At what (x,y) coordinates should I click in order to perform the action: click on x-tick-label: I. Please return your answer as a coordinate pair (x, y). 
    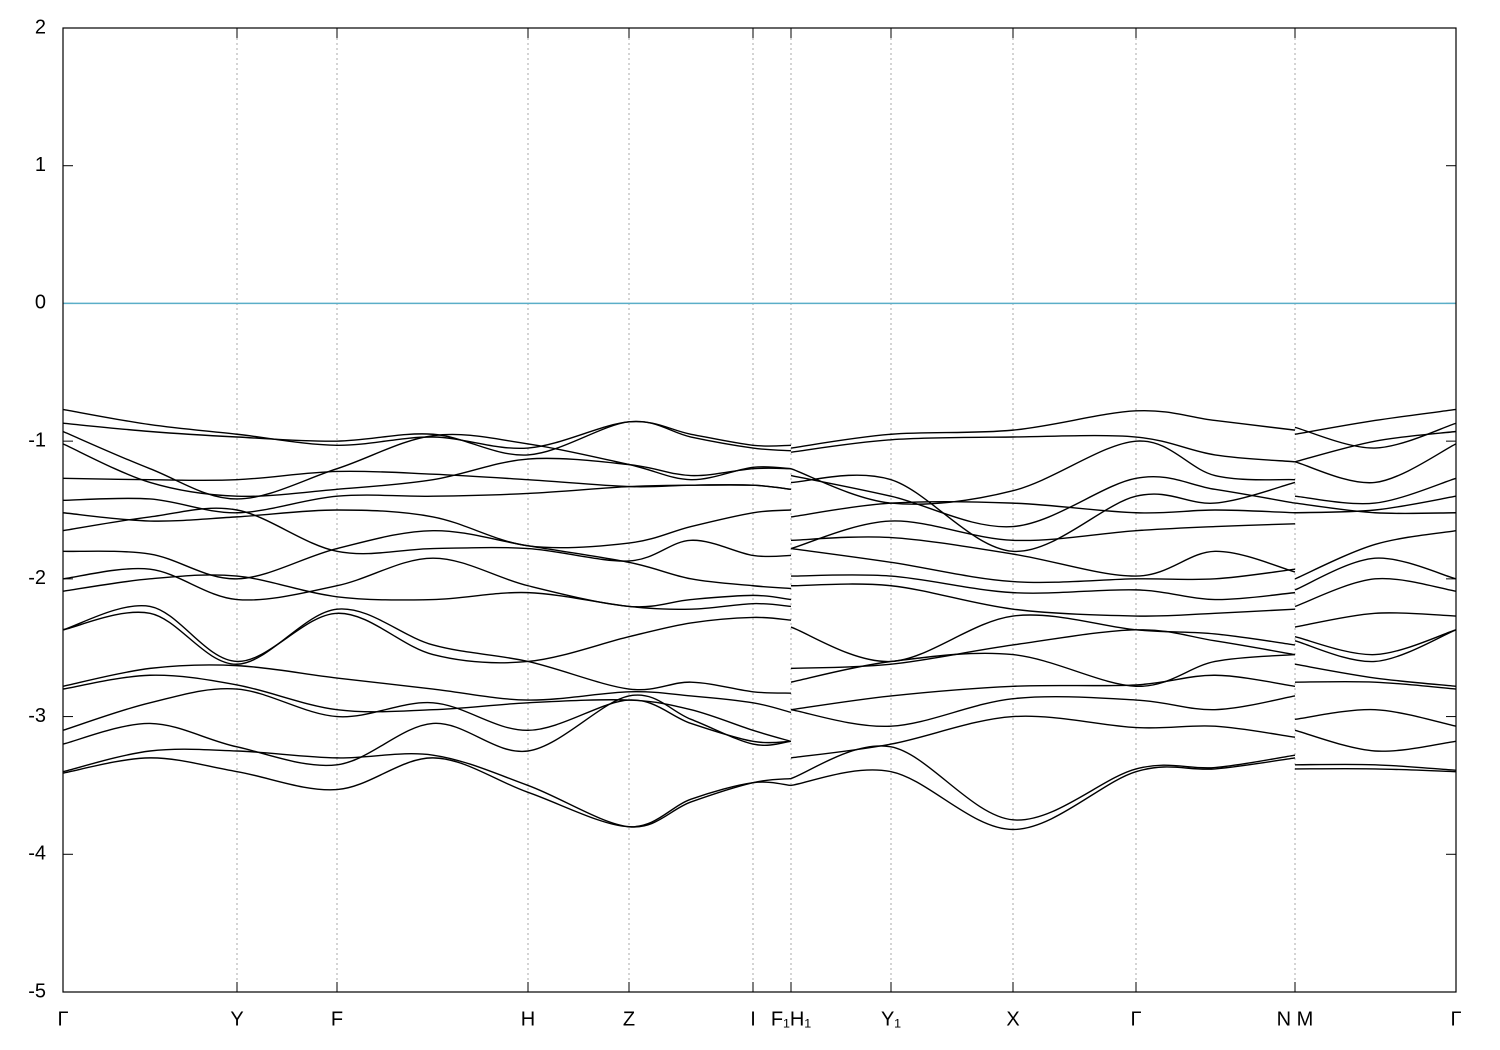
    Looking at the image, I should click on (753, 1019).